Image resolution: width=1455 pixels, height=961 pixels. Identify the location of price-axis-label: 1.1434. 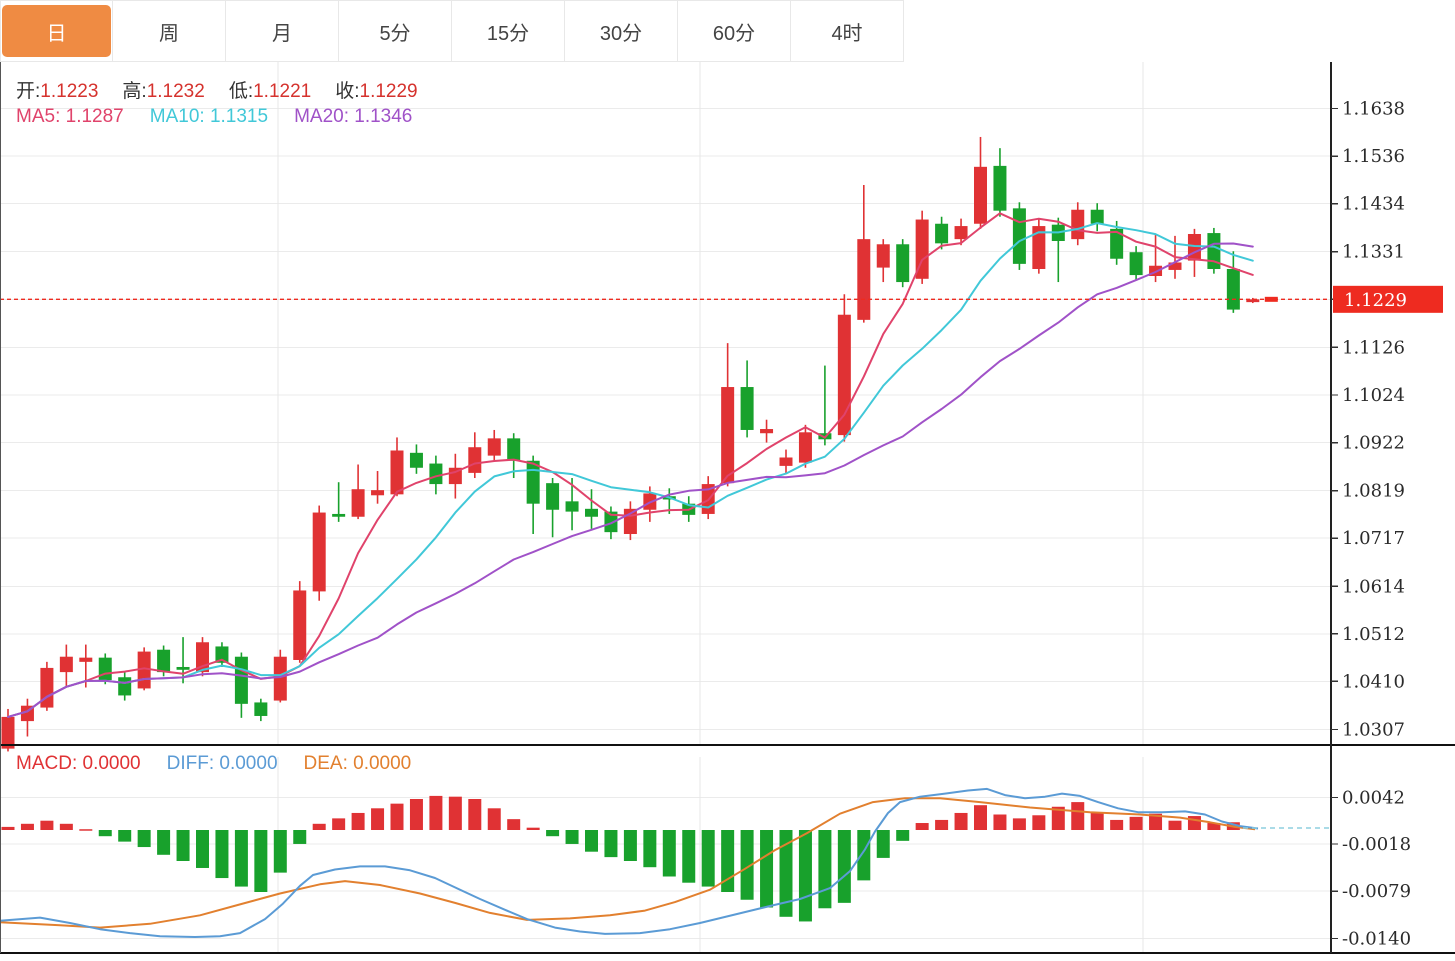
(1373, 204).